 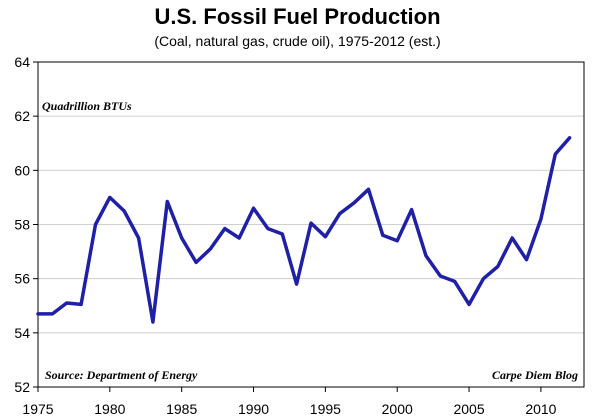 I want to click on x-tick-label: 2010, so click(x=540, y=409).